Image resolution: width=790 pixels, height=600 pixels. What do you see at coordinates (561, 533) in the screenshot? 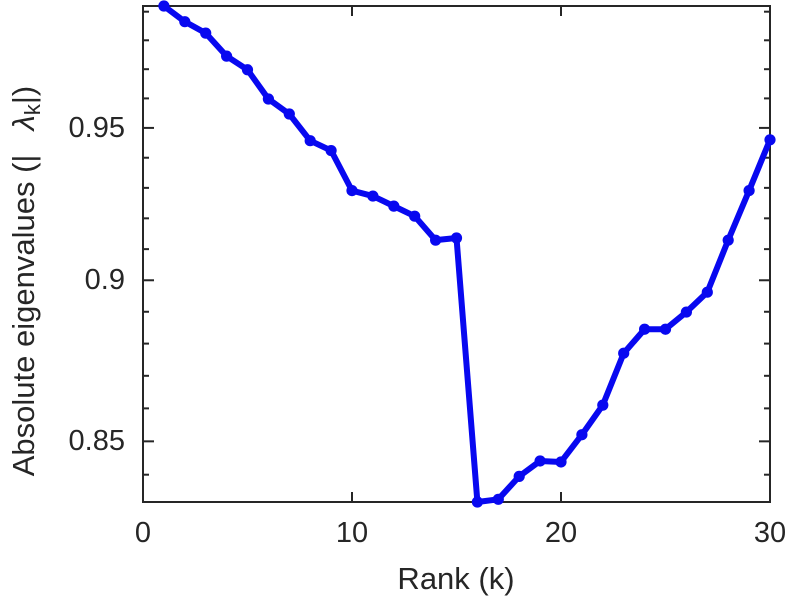
I see `x-tick-label: 20` at bounding box center [561, 533].